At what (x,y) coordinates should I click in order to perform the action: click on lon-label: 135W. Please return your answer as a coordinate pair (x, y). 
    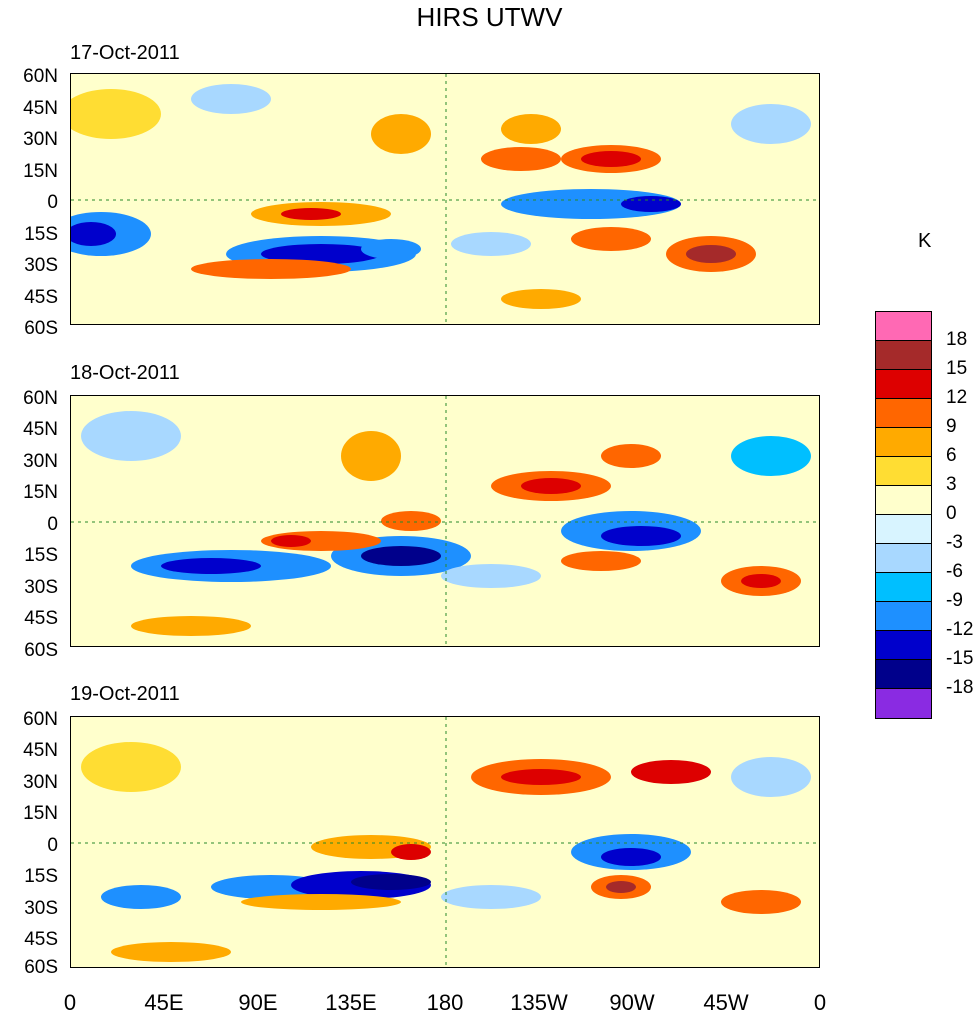
    Looking at the image, I should click on (539, 1002).